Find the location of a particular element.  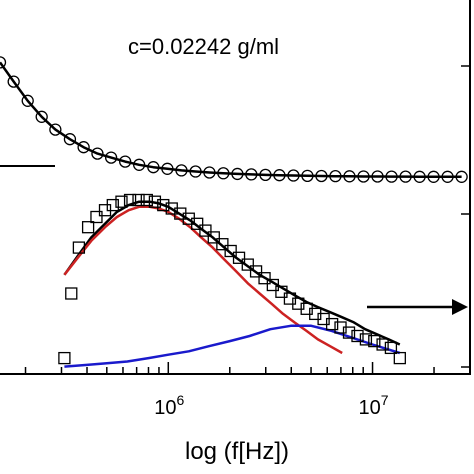

x-tick-label: 10⁶ is located at coordinates (169, 405).